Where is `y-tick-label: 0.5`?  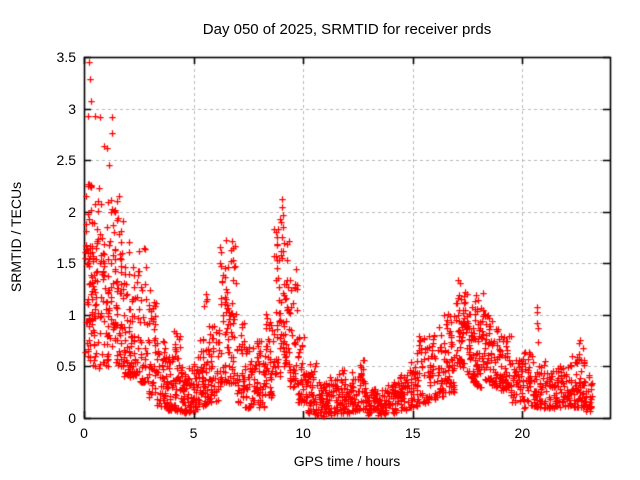 y-tick-label: 0.5 is located at coordinates (66, 366).